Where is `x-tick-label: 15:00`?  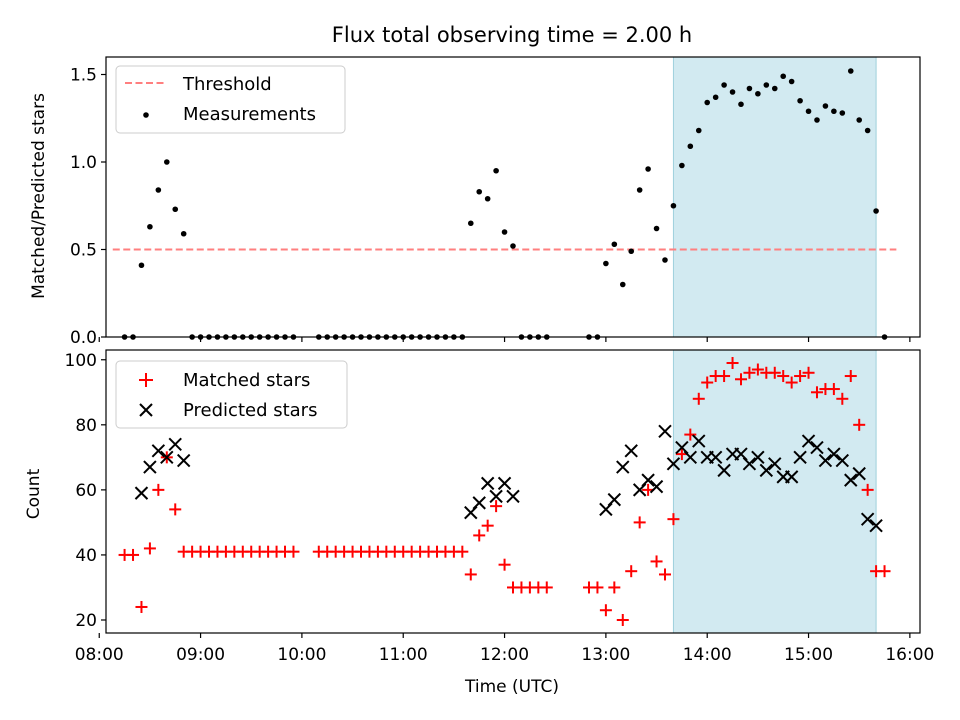 x-tick-label: 15:00 is located at coordinates (808, 655).